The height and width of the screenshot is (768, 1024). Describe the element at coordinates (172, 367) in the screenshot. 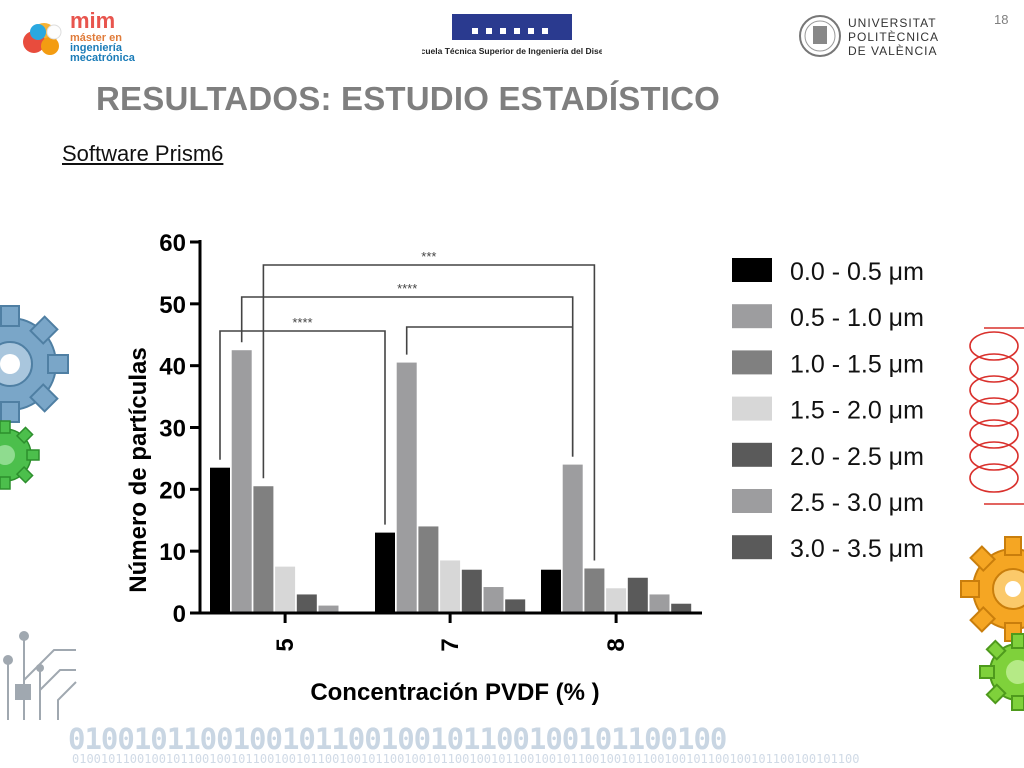

I see `y-tick-label: 40` at that location.